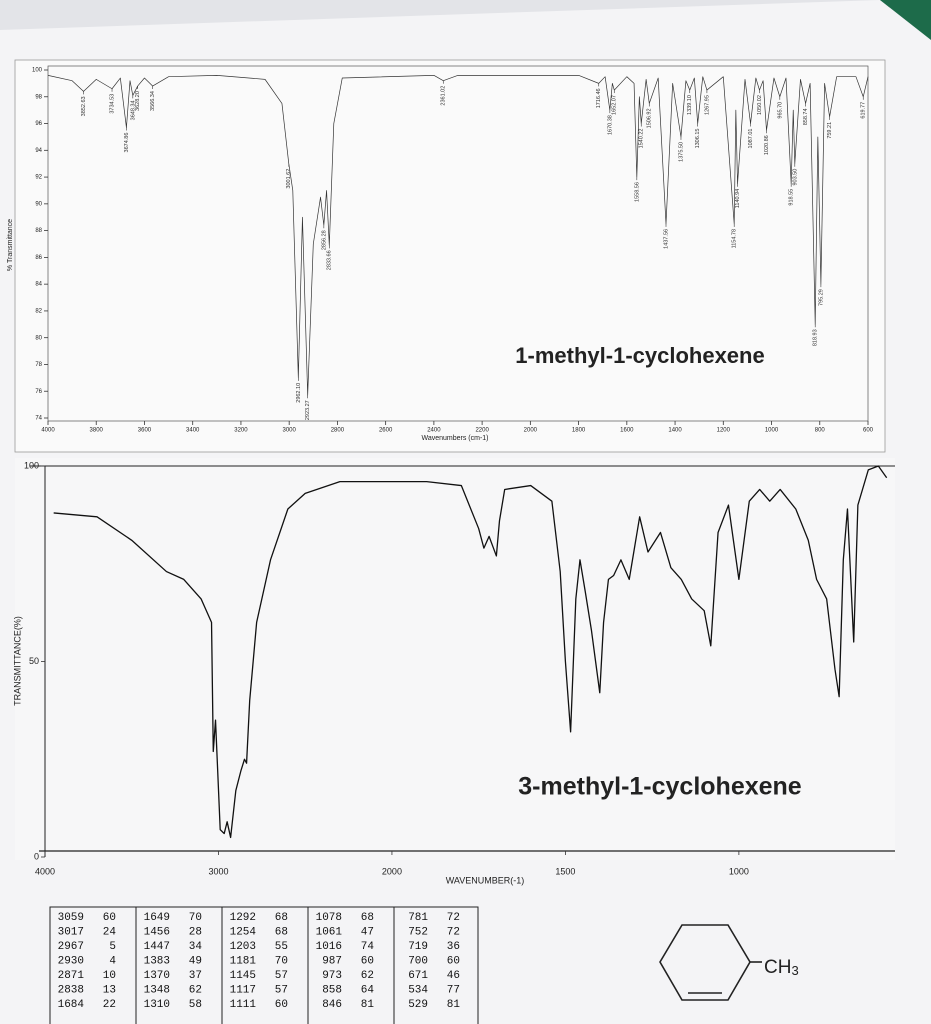 The width and height of the screenshot is (931, 1024). Describe the element at coordinates (767, 145) in the screenshot. I see `peak-label: 1020.86` at that location.